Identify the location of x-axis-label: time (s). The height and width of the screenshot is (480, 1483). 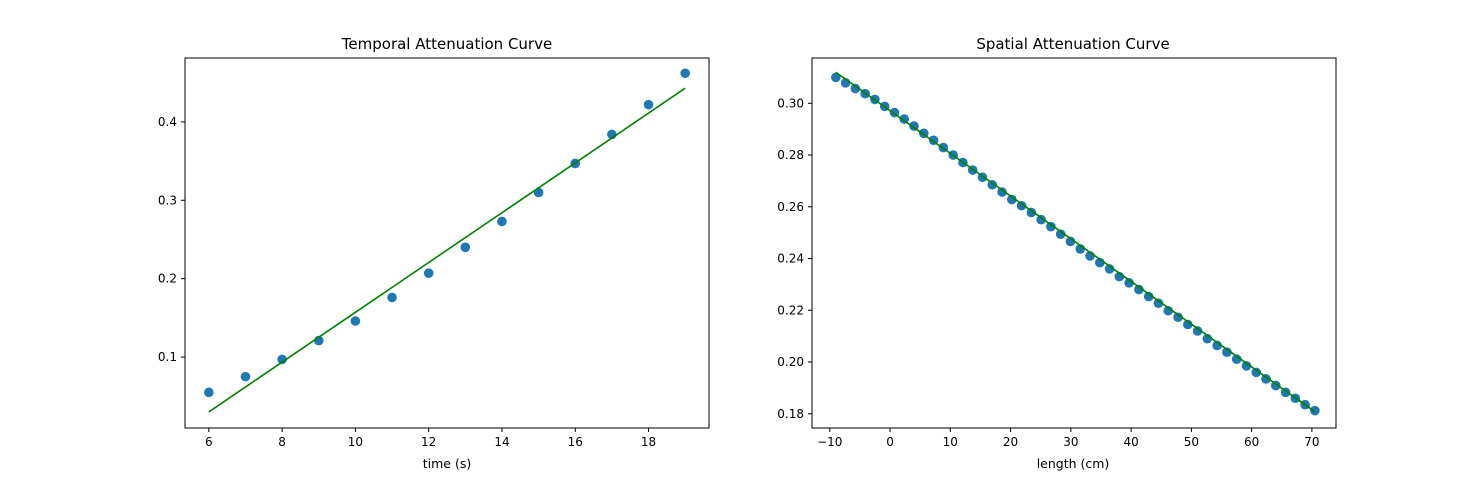
(447, 463).